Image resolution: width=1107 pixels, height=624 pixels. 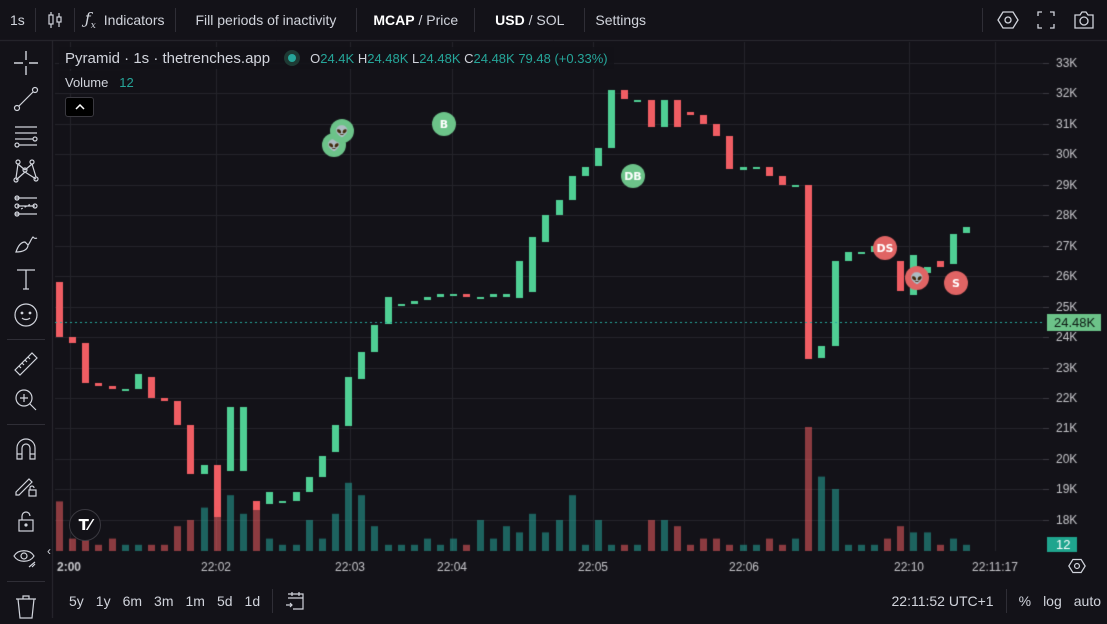 I want to click on fullscreen-icon, so click(x=1046, y=20).